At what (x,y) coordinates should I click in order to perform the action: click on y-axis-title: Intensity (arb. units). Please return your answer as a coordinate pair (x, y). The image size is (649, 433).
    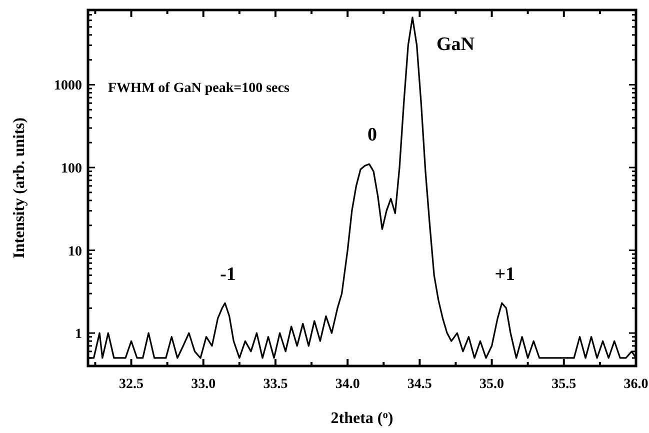
    Looking at the image, I should click on (19, 188).